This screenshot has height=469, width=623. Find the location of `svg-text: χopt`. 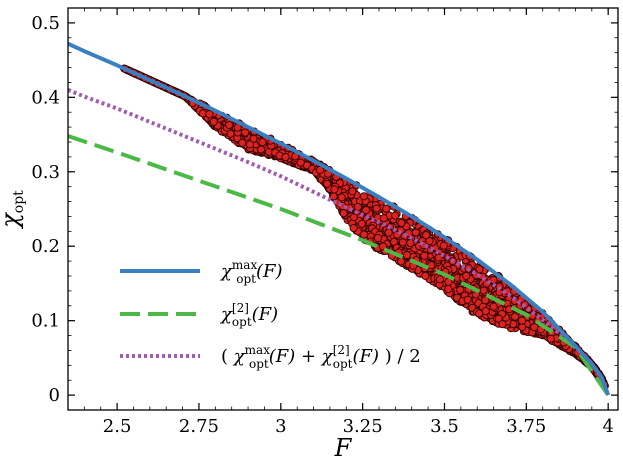

svg-text: χopt is located at coordinates (13, 210).